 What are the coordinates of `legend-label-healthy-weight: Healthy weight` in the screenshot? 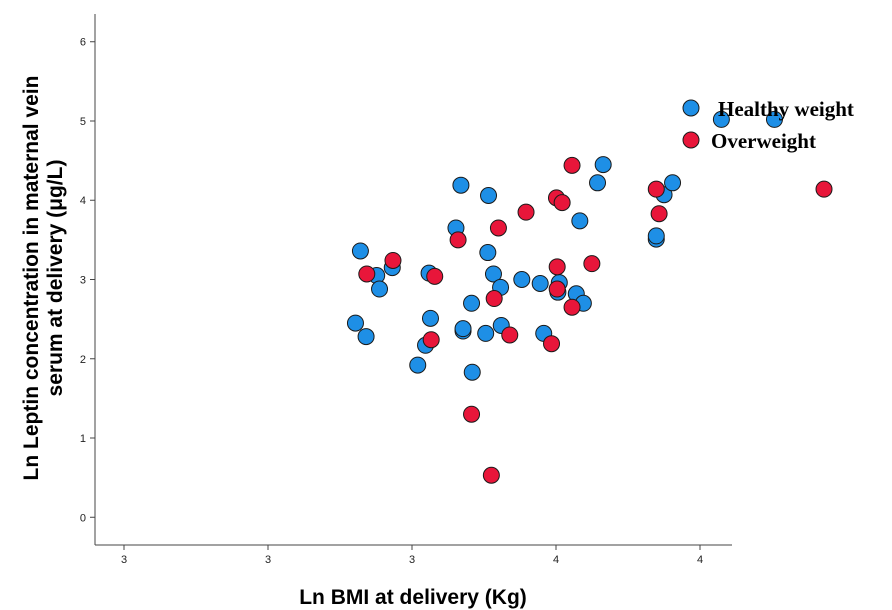 It's located at (786, 109).